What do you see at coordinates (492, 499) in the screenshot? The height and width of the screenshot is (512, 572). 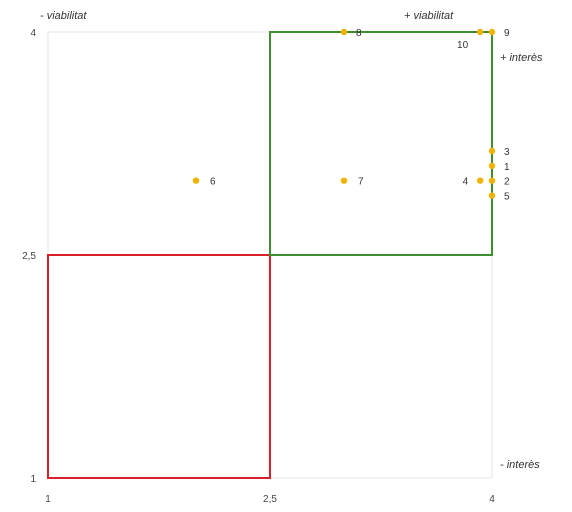 I see `x-tick-label: 4` at bounding box center [492, 499].